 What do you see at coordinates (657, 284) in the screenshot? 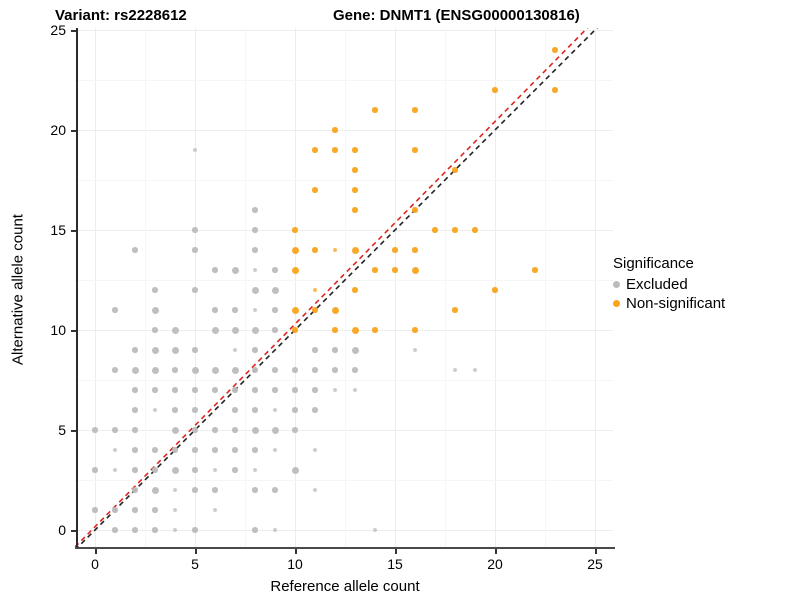
I see `legend-item-label: Excluded` at bounding box center [657, 284].